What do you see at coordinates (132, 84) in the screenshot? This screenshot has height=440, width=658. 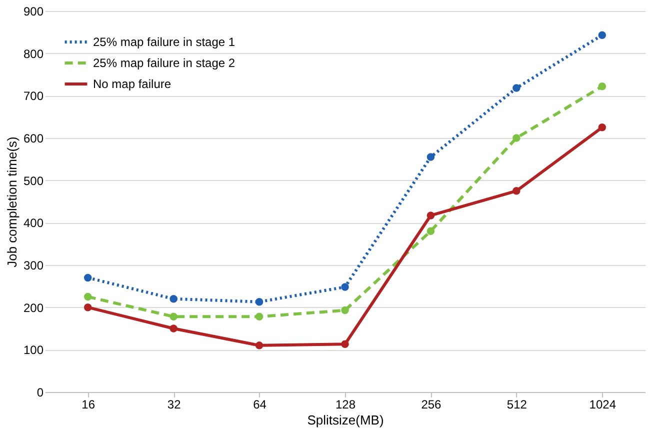 I see `legend-label: No map failure` at bounding box center [132, 84].